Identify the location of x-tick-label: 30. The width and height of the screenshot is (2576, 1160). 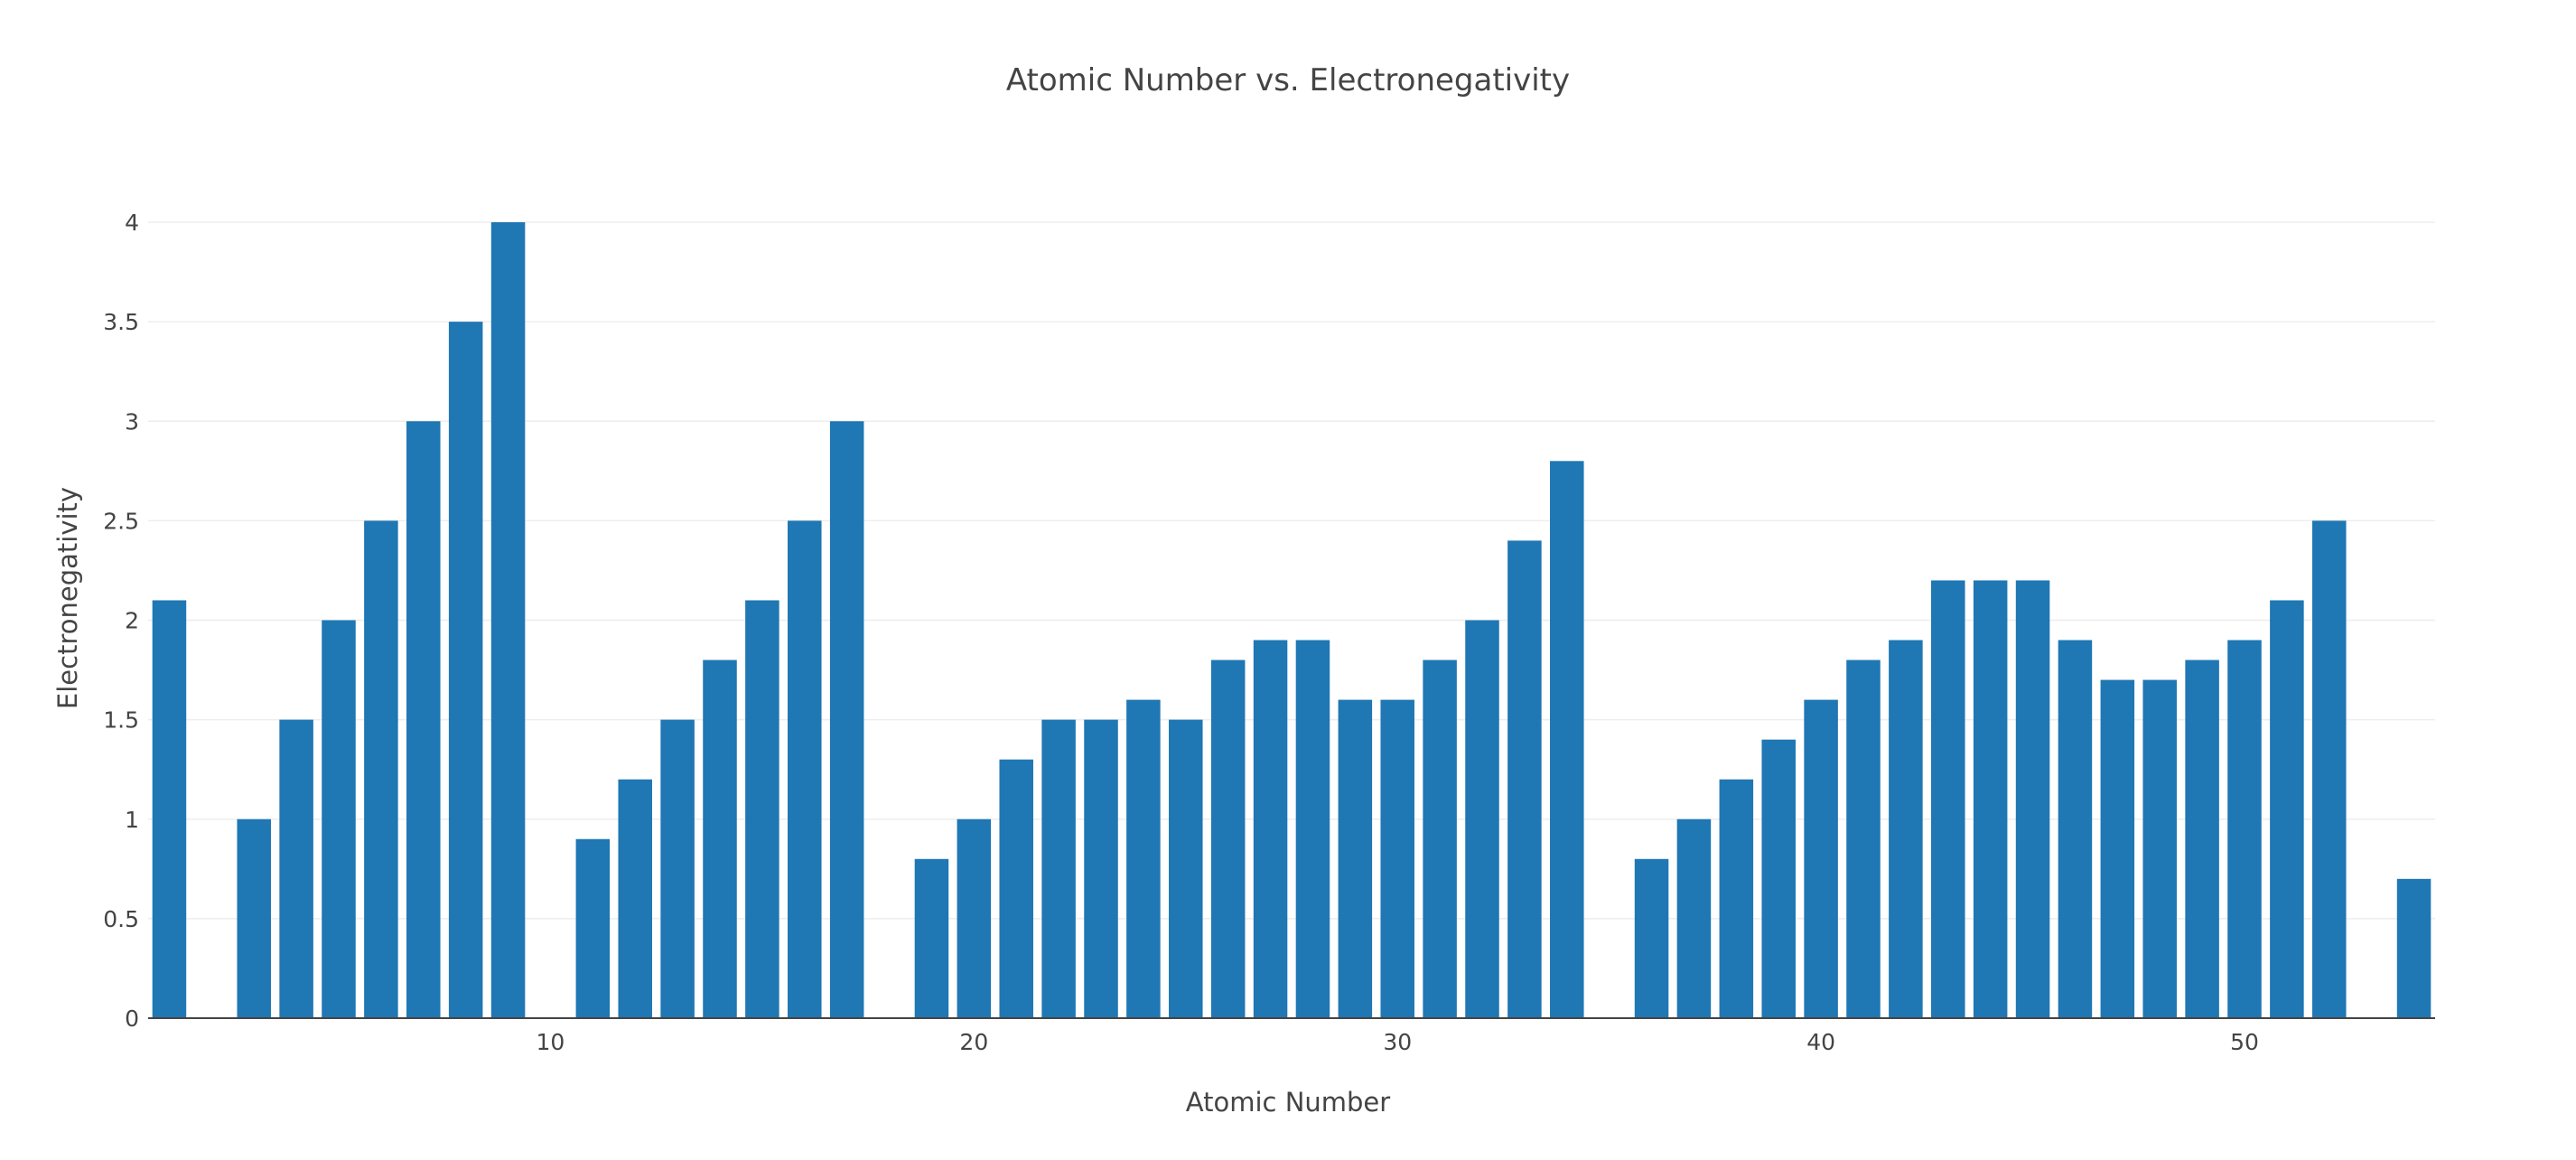
(1397, 1042).